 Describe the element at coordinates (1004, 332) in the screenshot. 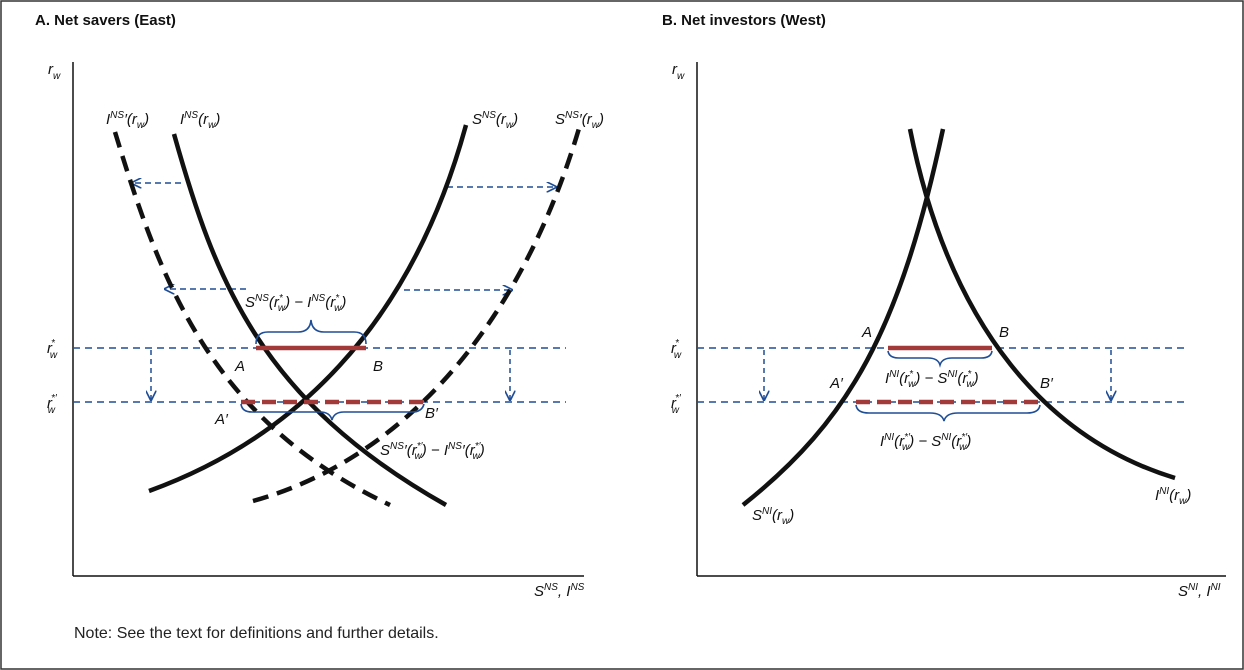

I see `panel-b-point-b: B` at that location.